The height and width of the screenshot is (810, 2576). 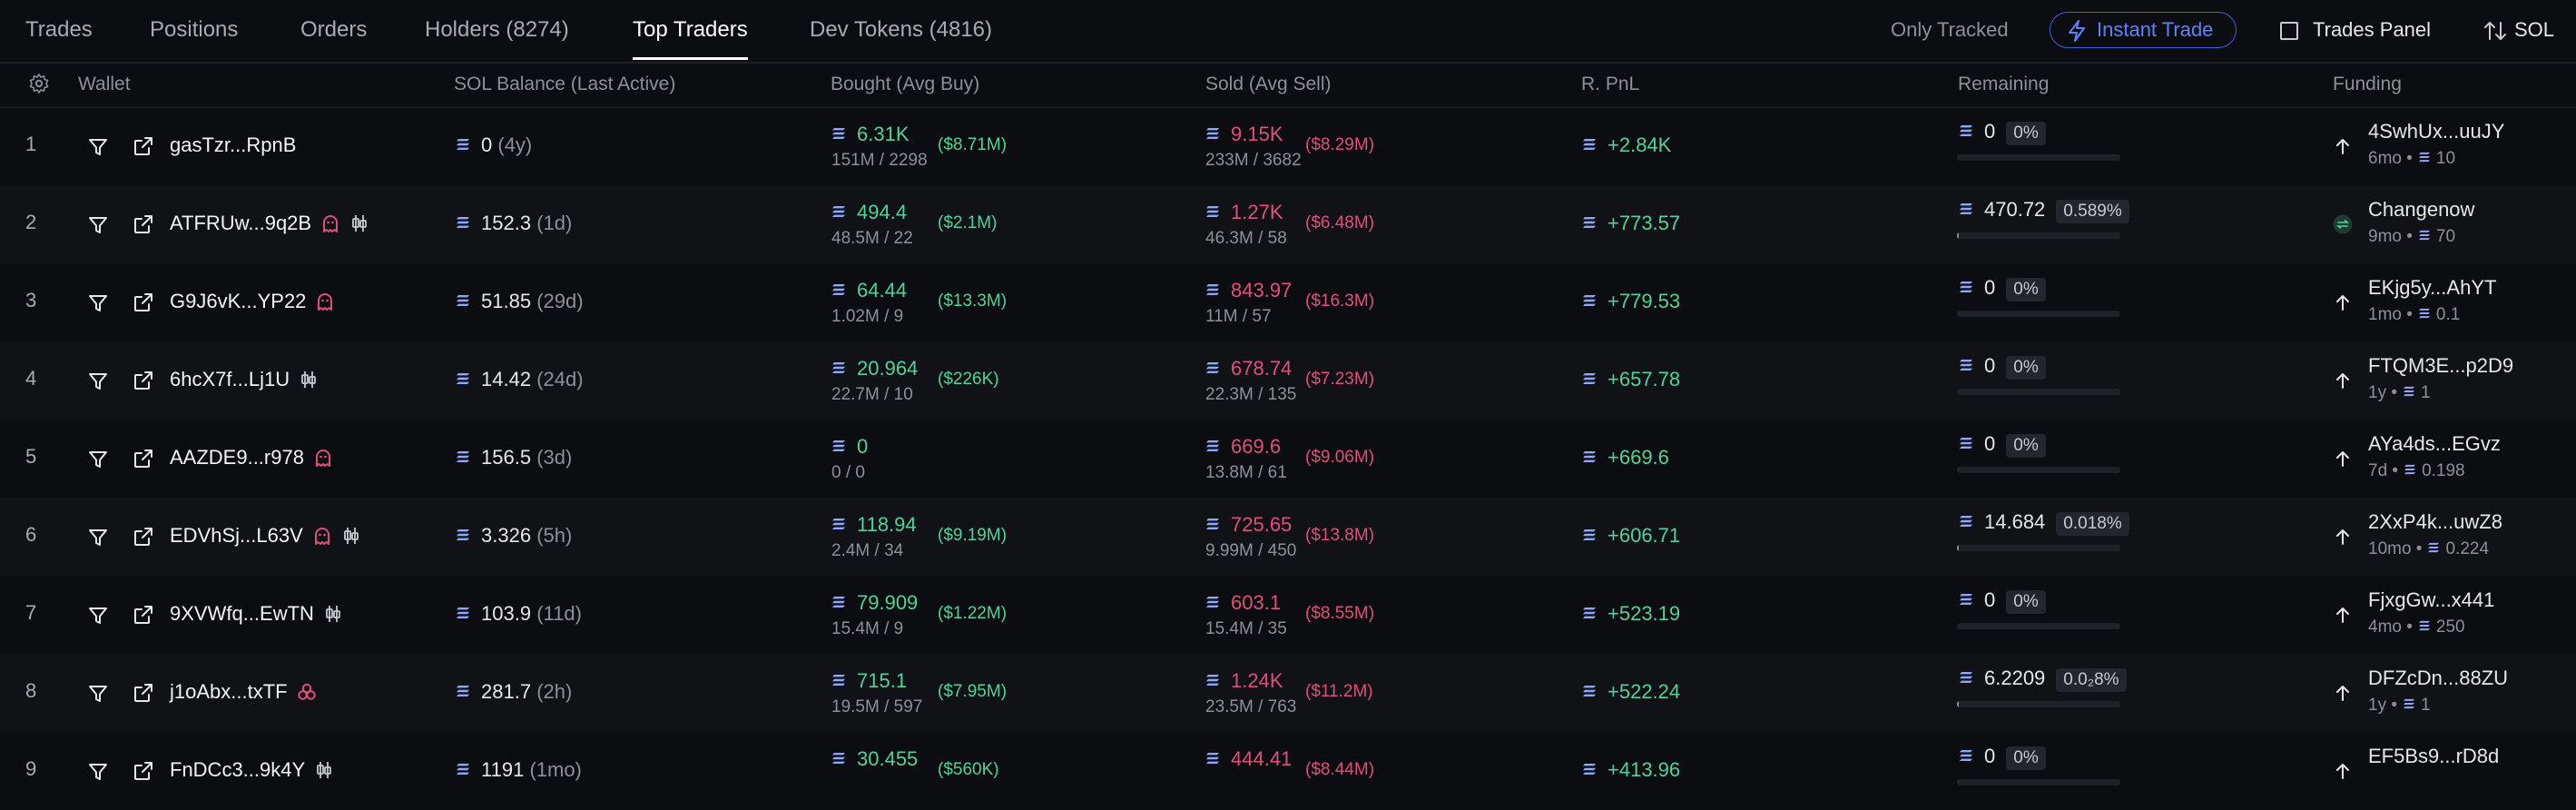 I want to click on tab-orders: Orders, so click(x=334, y=29).